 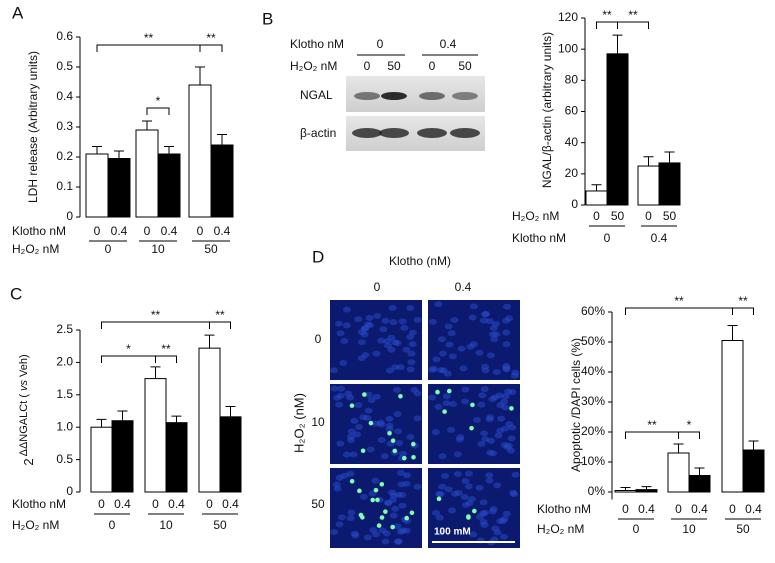 I want to click on y-axis-label-base: 2, so click(x=28, y=461).